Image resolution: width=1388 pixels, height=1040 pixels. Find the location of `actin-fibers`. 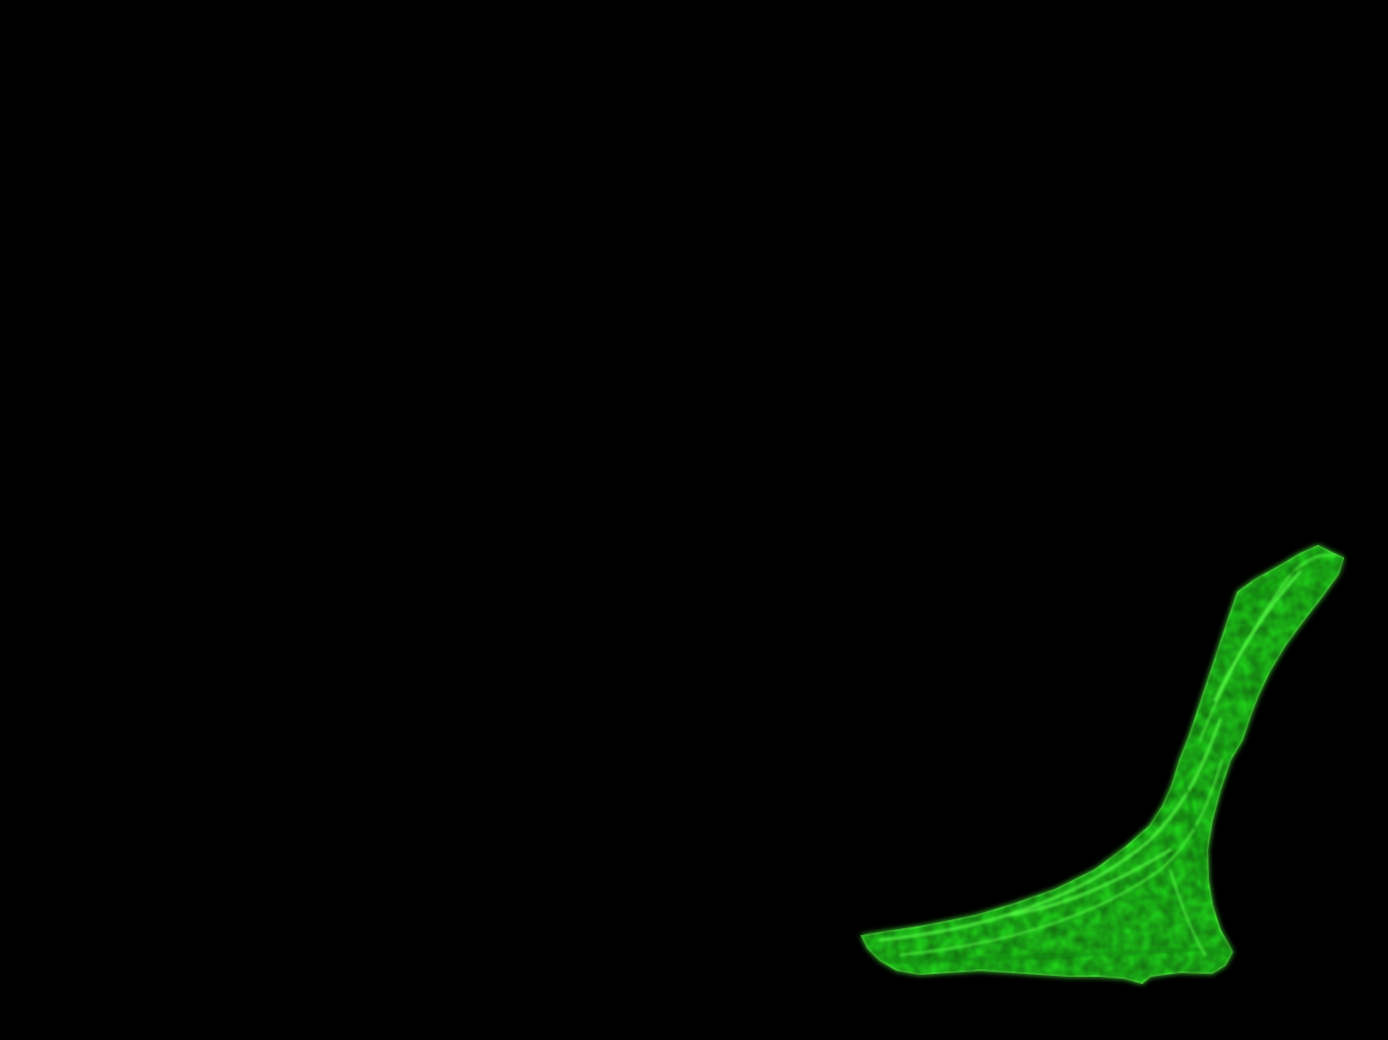

actin-fibers is located at coordinates (1107, 759).